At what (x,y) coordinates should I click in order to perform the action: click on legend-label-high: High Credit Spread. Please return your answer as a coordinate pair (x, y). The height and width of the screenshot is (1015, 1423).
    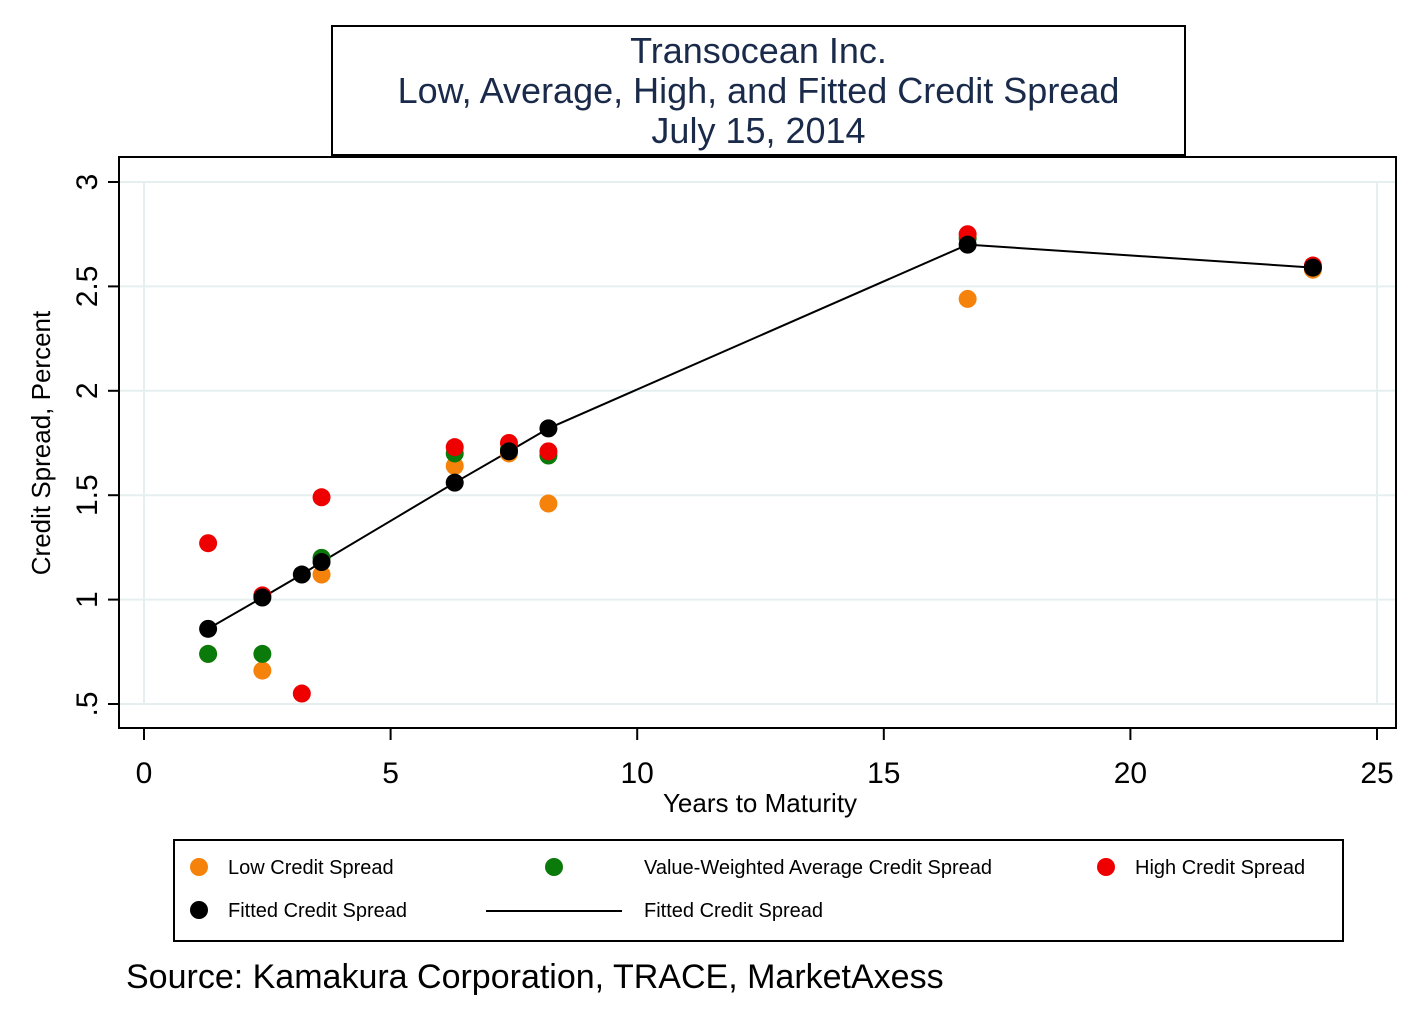
    Looking at the image, I should click on (1220, 868).